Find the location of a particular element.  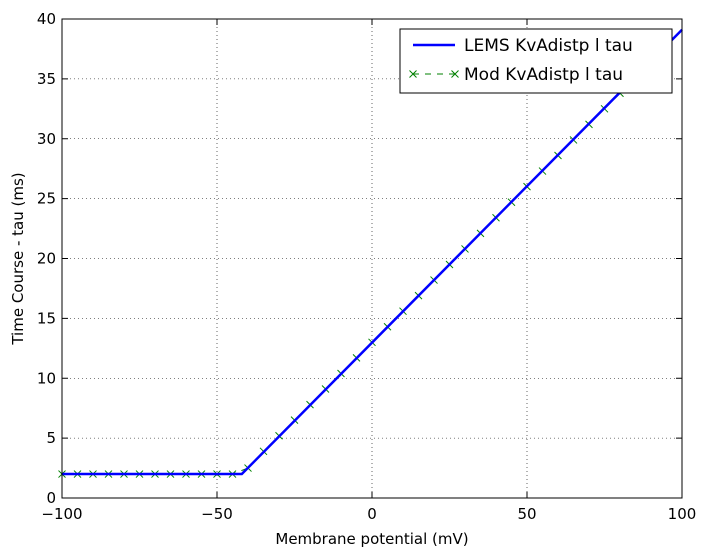

y-axis-label: Time Course - tau (ms) is located at coordinates (18, 258).